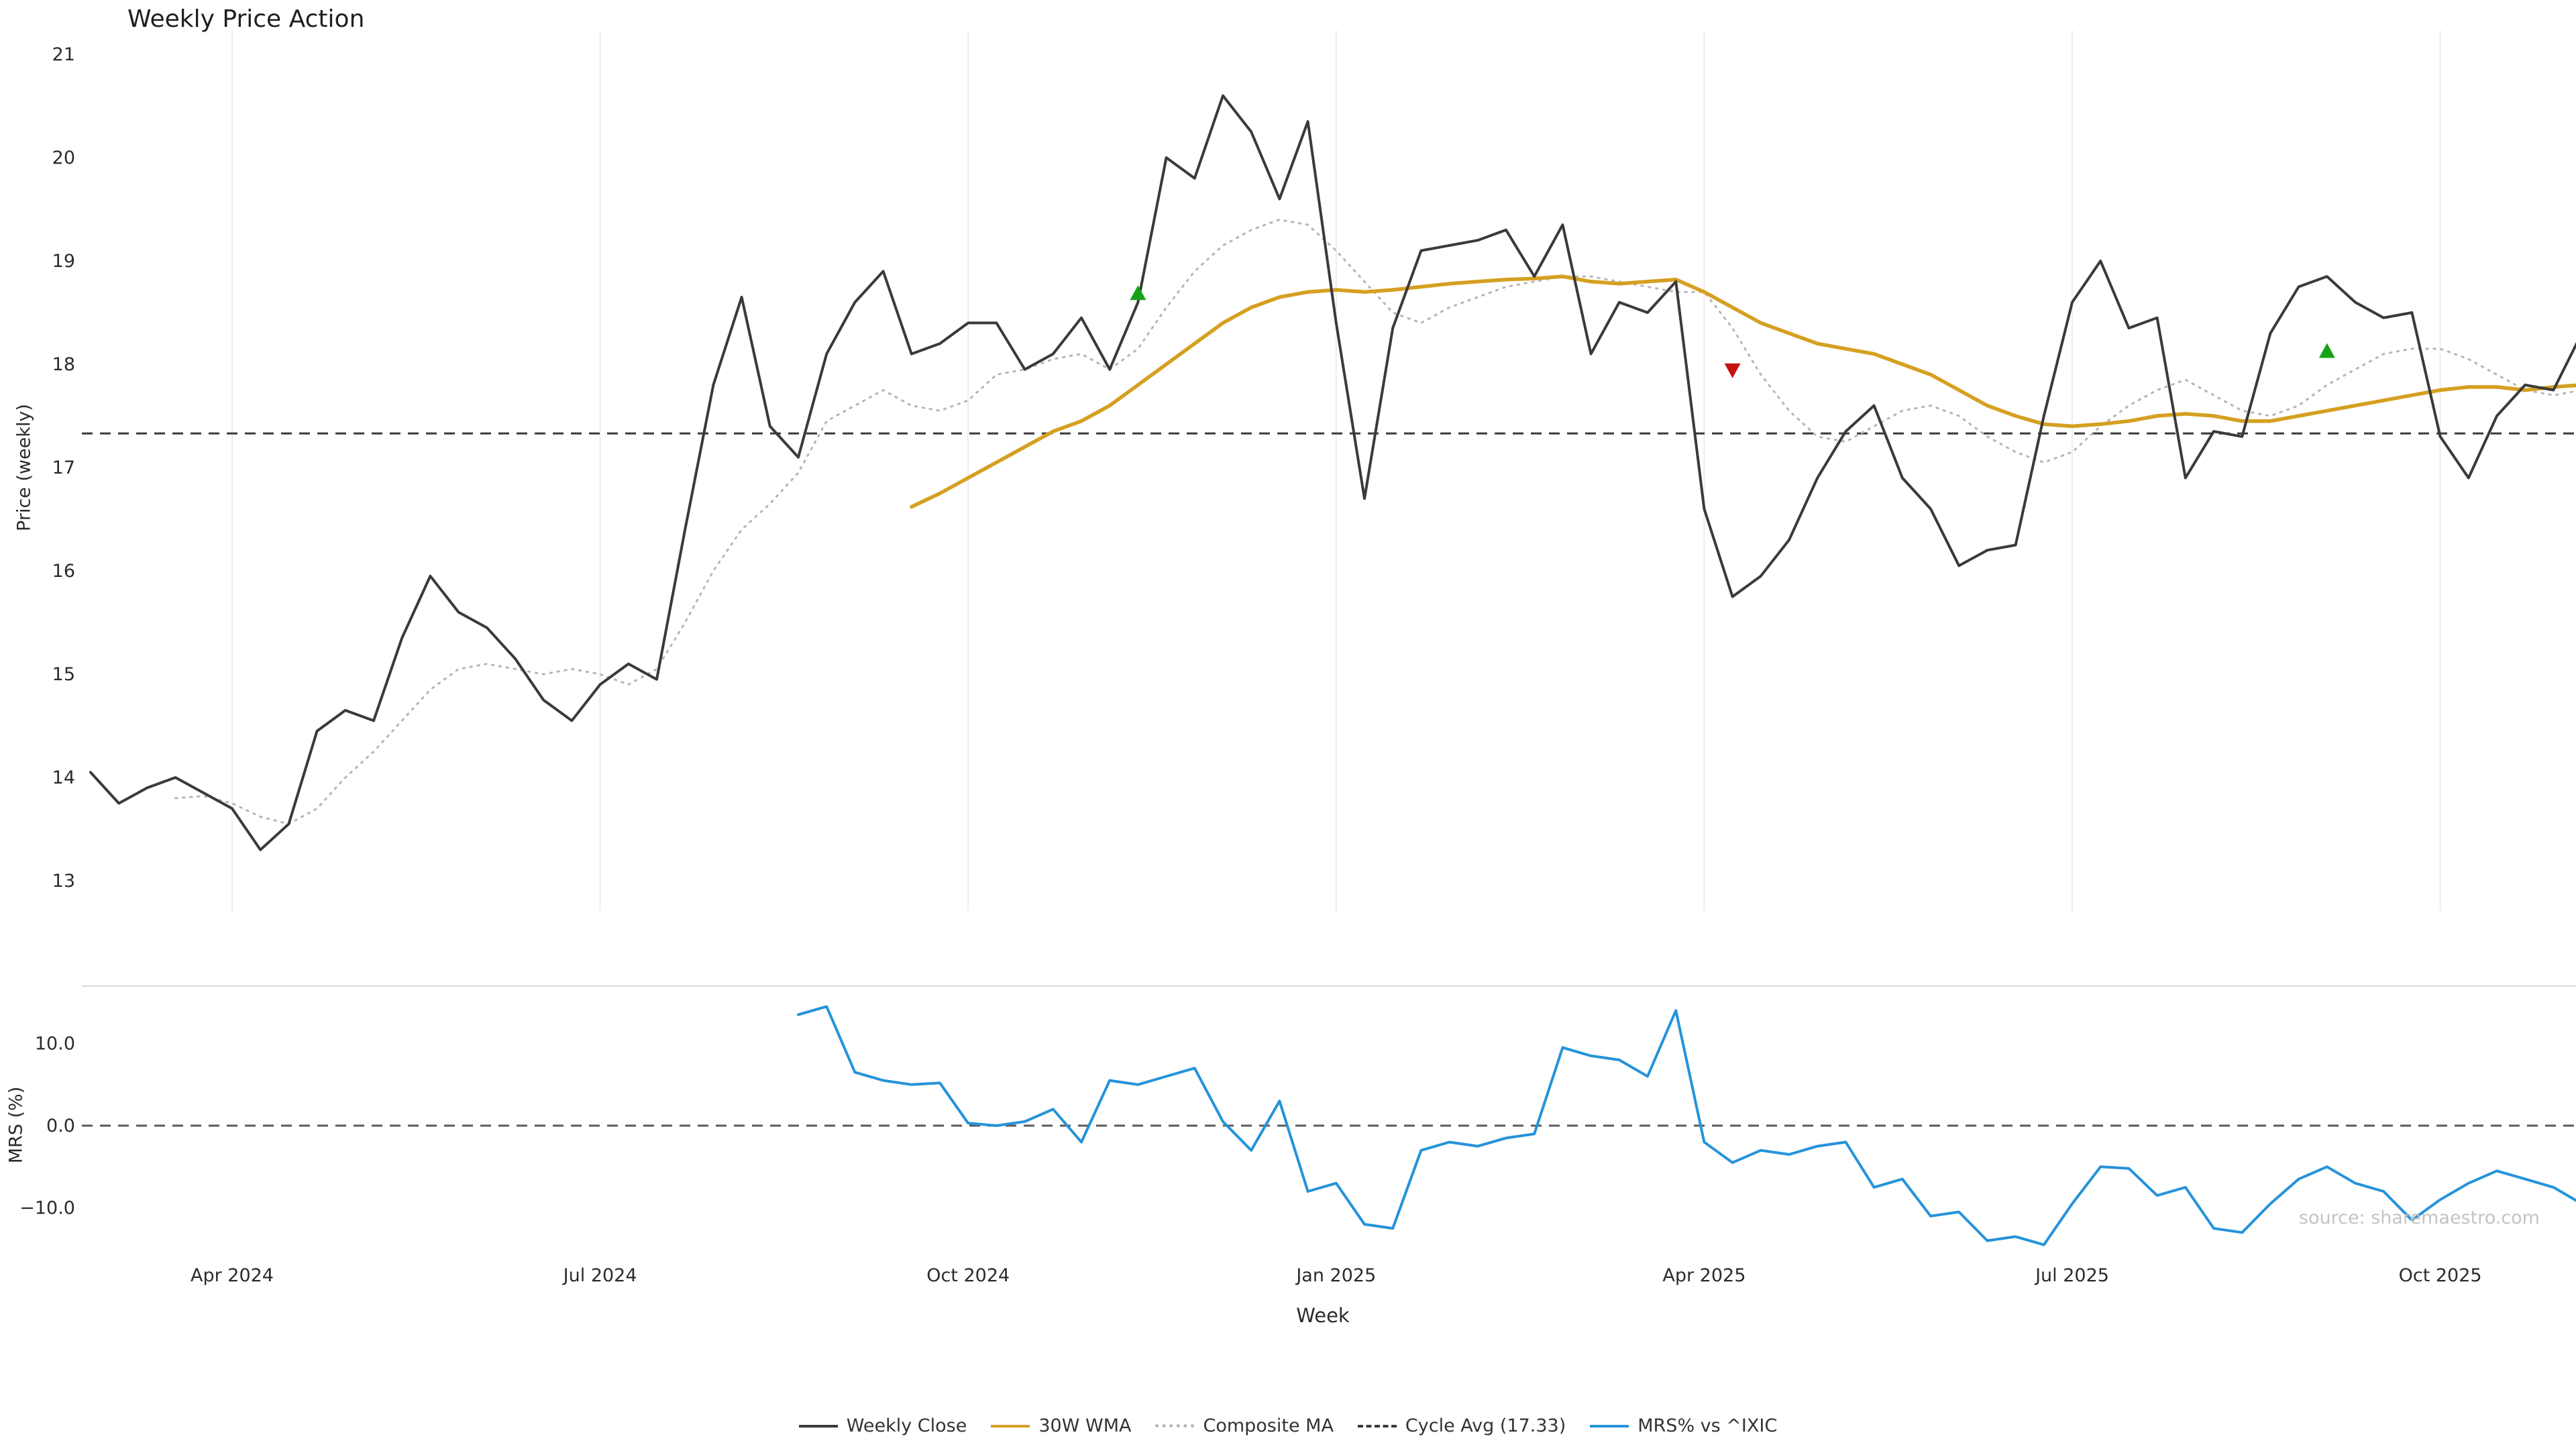 The width and height of the screenshot is (2576, 1449). What do you see at coordinates (1175, 1426) in the screenshot?
I see `composite-ma-line-swatch` at bounding box center [1175, 1426].